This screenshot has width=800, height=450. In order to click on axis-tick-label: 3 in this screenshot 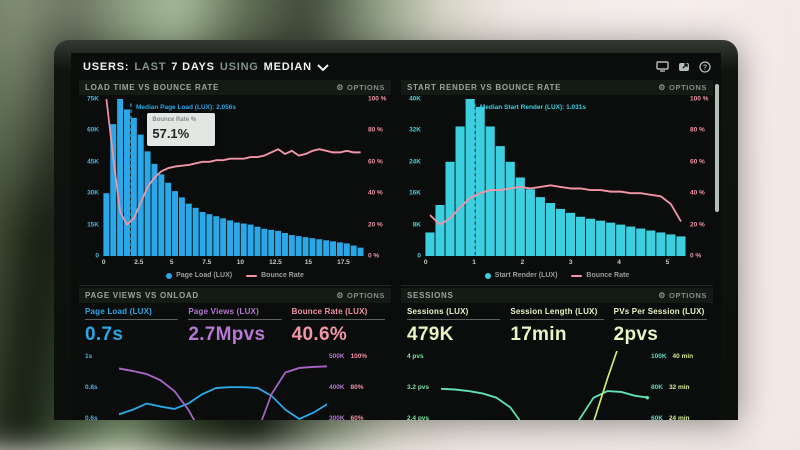, I will do `click(570, 262)`.